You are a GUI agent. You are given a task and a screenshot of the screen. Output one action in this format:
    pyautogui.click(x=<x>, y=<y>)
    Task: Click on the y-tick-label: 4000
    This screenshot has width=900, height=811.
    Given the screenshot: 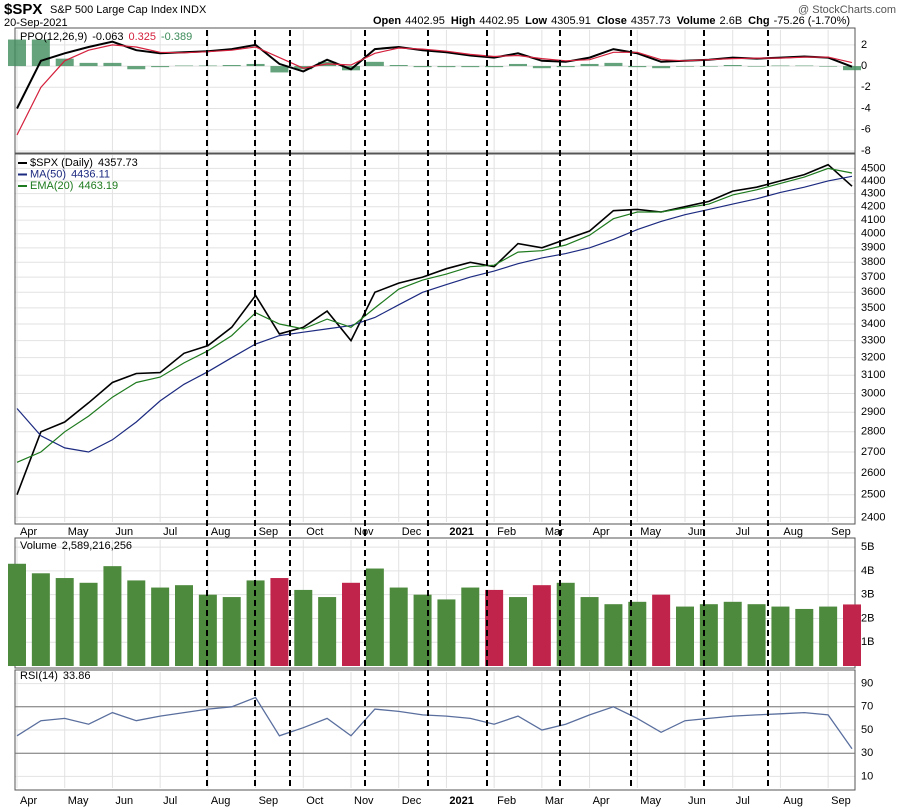 What is the action you would take?
    pyautogui.click(x=873, y=234)
    